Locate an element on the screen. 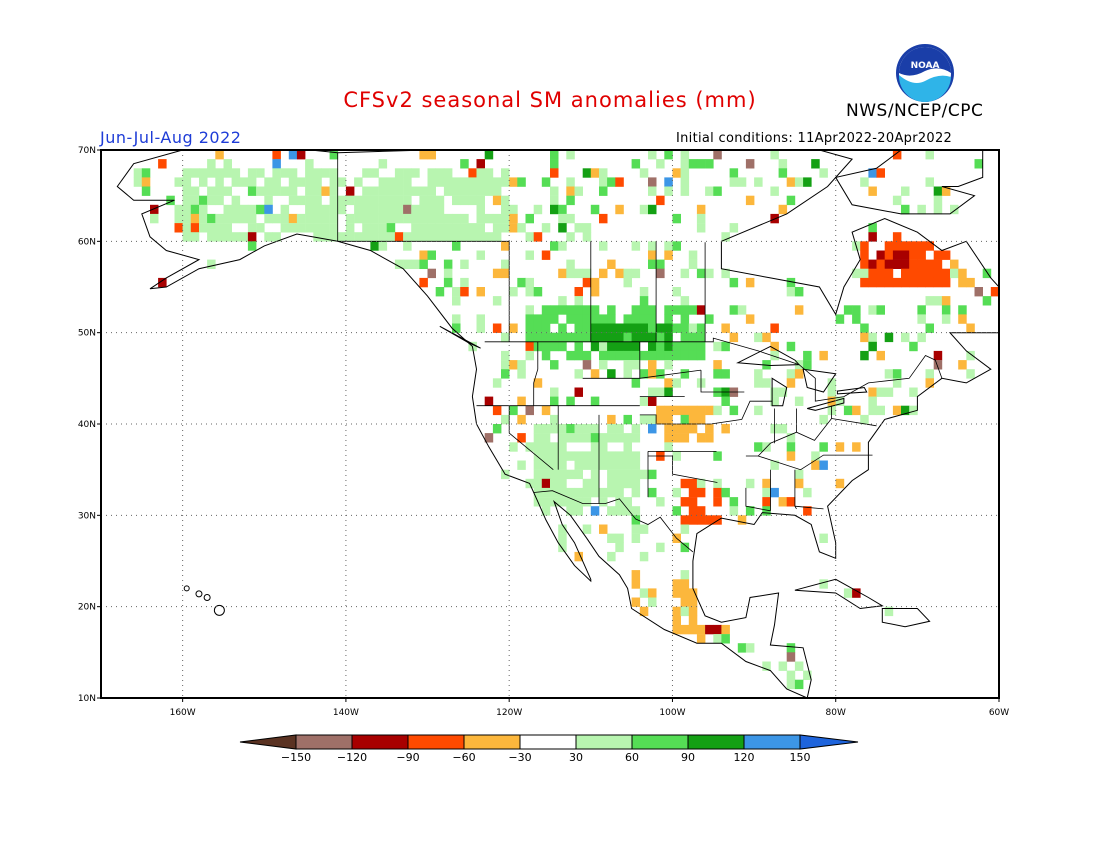  coastline is located at coordinates (906, 618).